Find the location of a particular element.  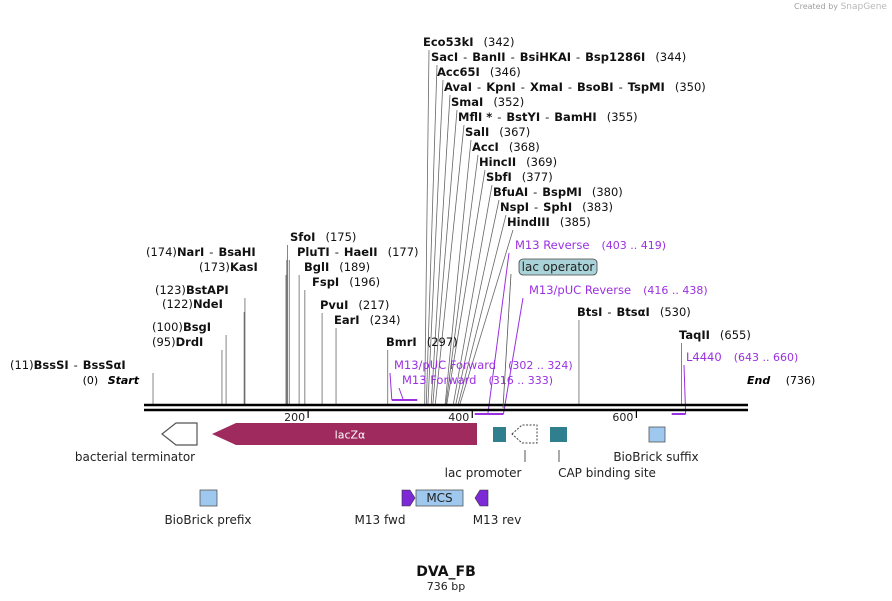

ruler-tick-label-400: 400 is located at coordinates (458, 417).